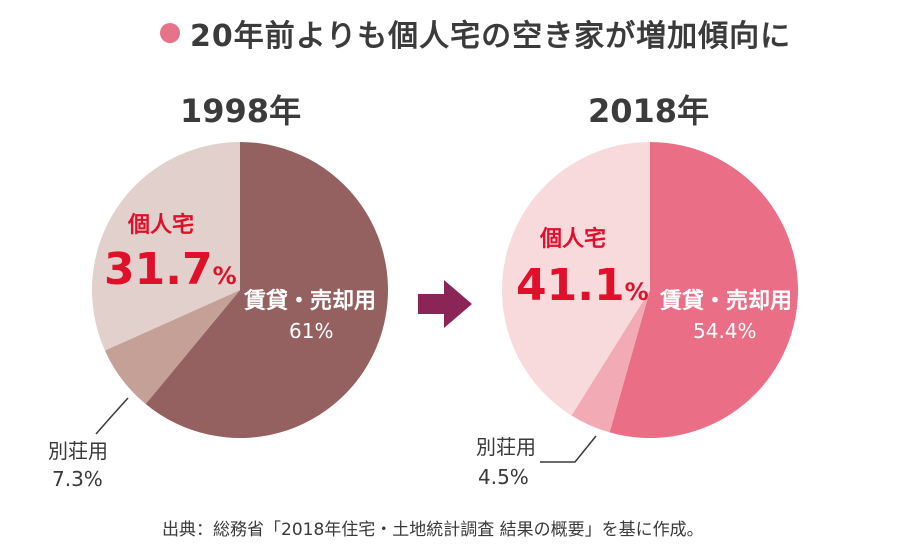  What do you see at coordinates (170, 33) in the screenshot?
I see `bullet-dot-icon` at bounding box center [170, 33].